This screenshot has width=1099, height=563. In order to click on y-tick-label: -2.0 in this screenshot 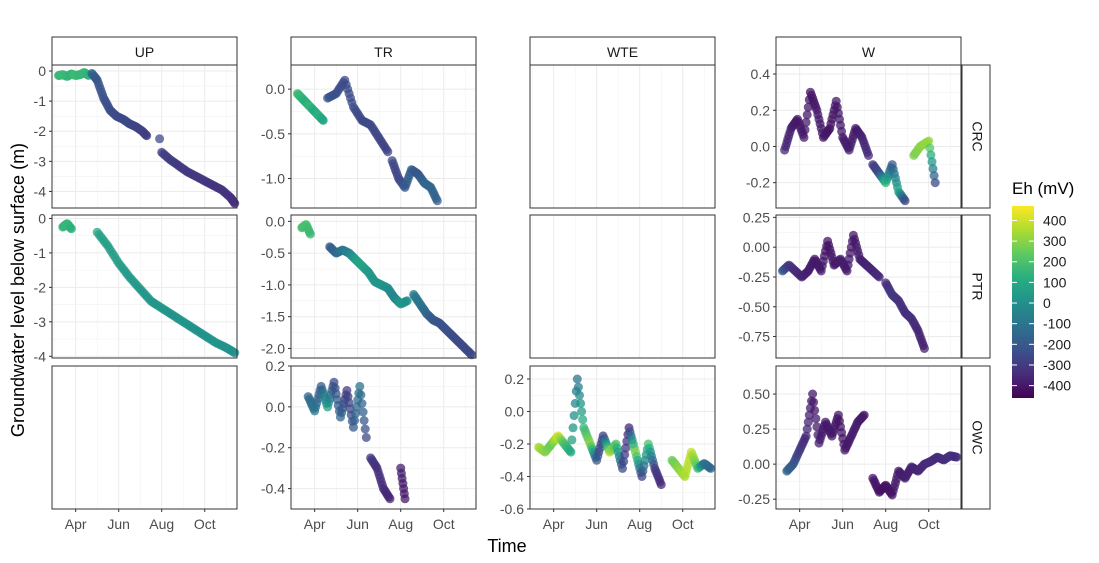, I will do `click(273, 348)`.